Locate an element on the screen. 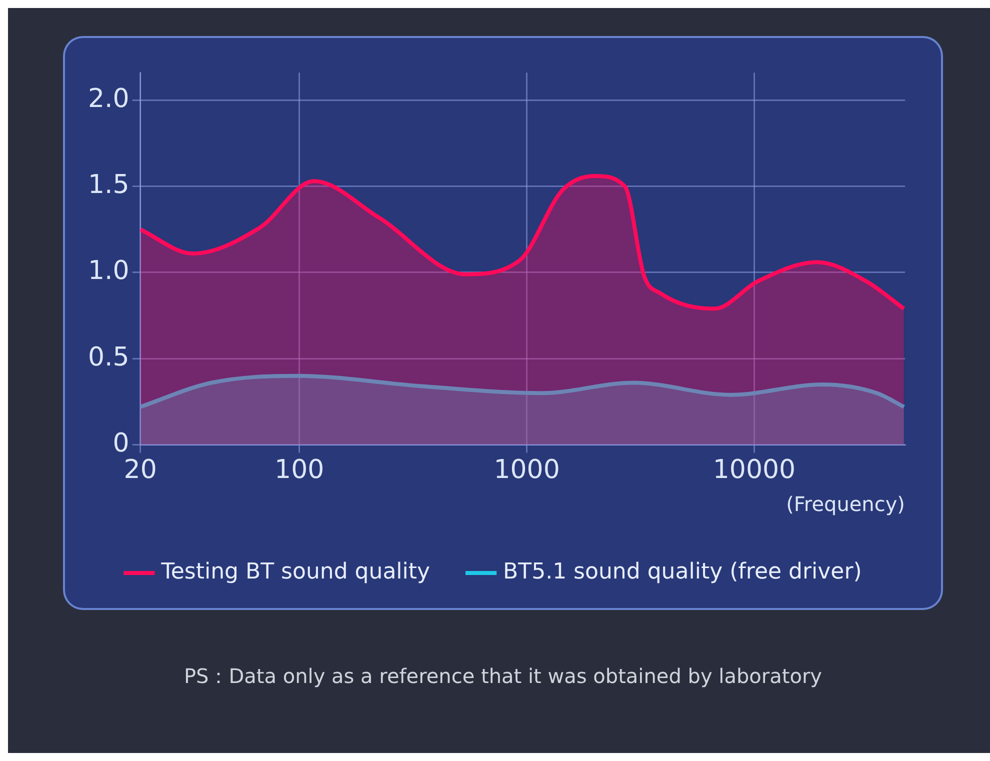  legend-label: BT5.1 sound quality (free driver) is located at coordinates (682, 572).